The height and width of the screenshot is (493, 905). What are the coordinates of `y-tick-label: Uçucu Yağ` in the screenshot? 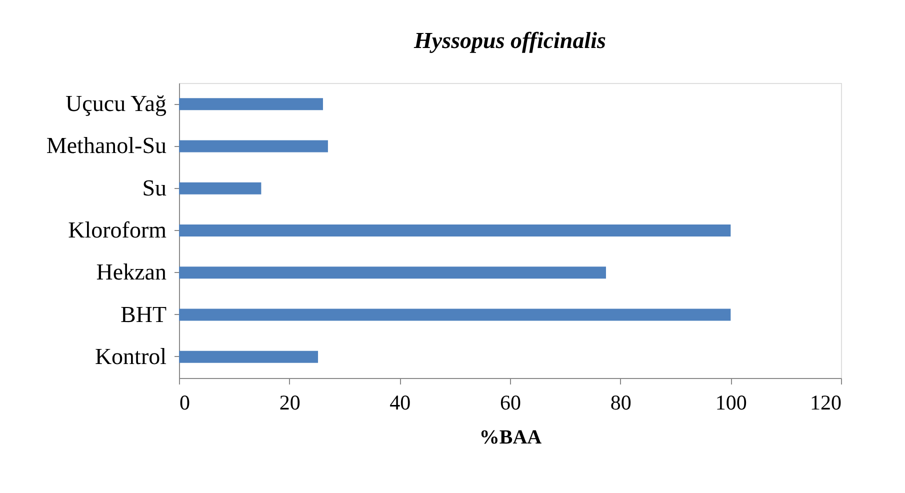 It's located at (116, 103).